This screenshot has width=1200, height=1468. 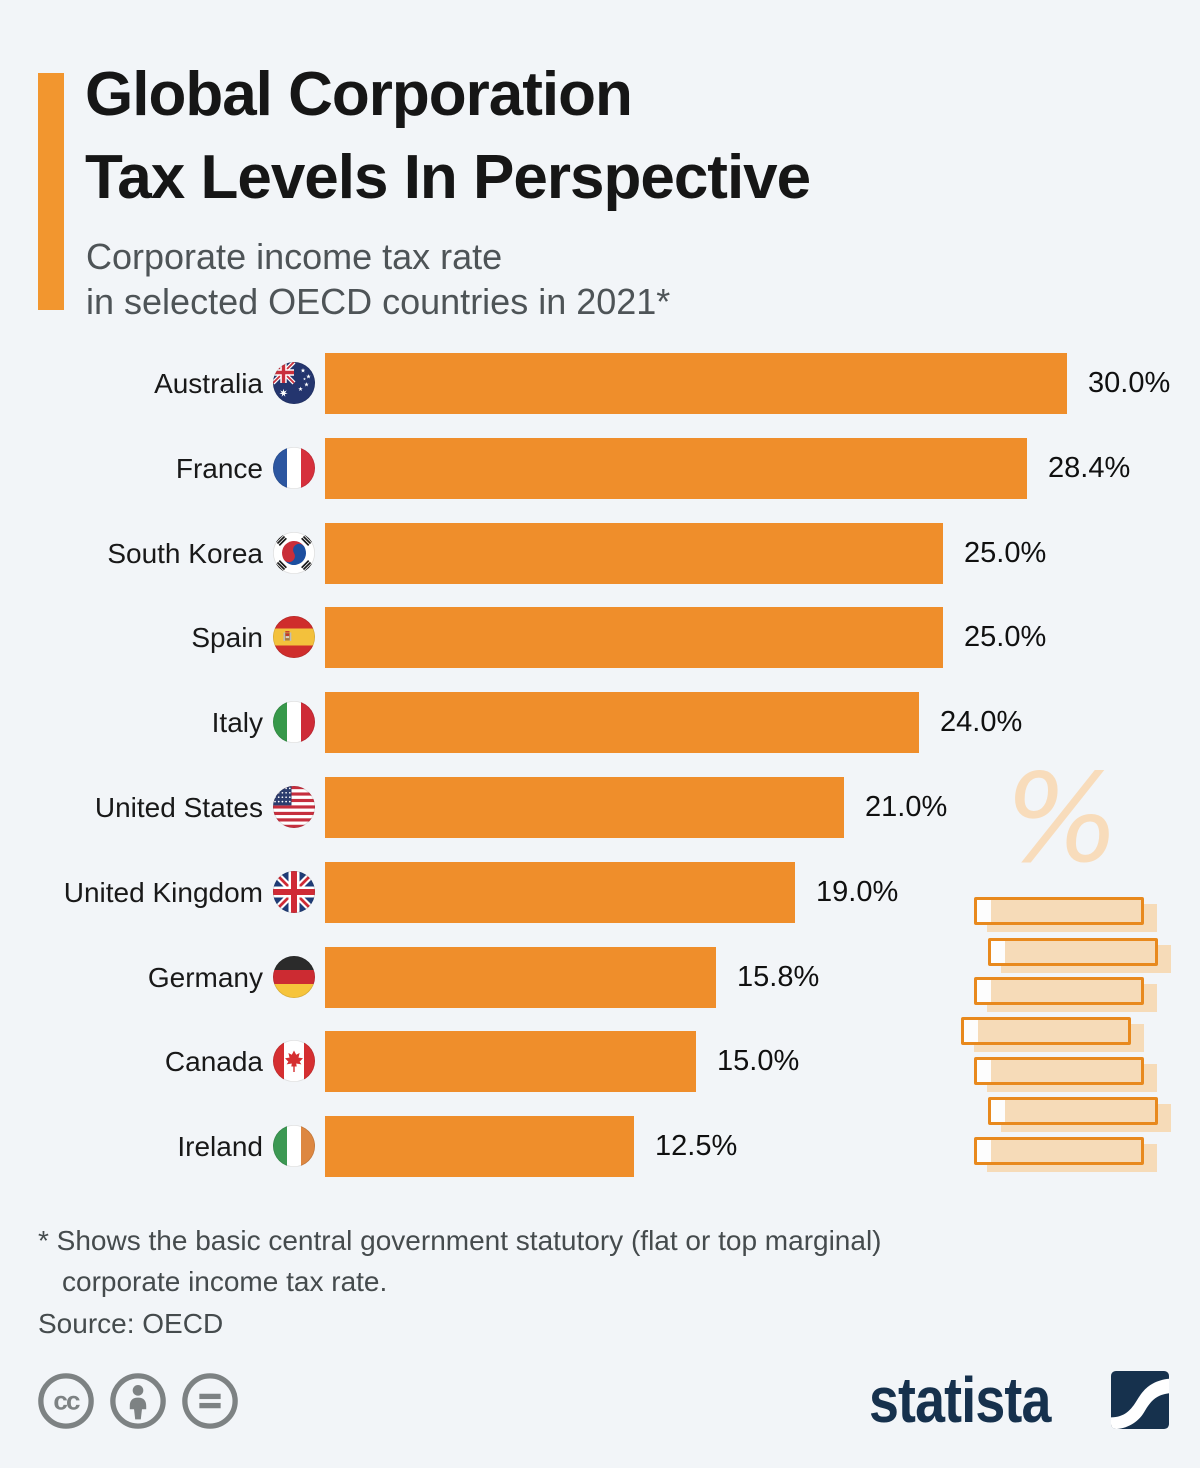 I want to click on value-label: 21.0%, so click(x=906, y=807).